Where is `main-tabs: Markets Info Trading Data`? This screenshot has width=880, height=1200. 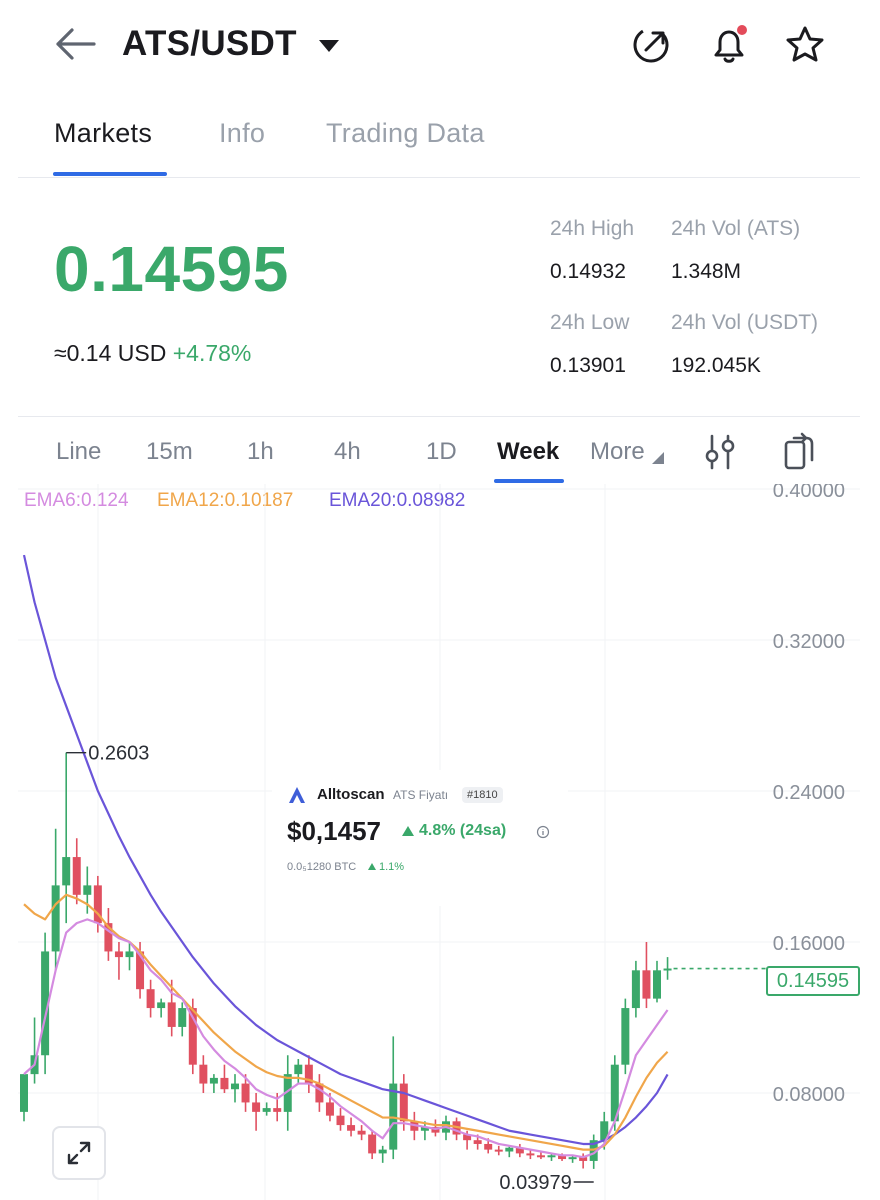
main-tabs: Markets Info Trading Data is located at coordinates (440, 139).